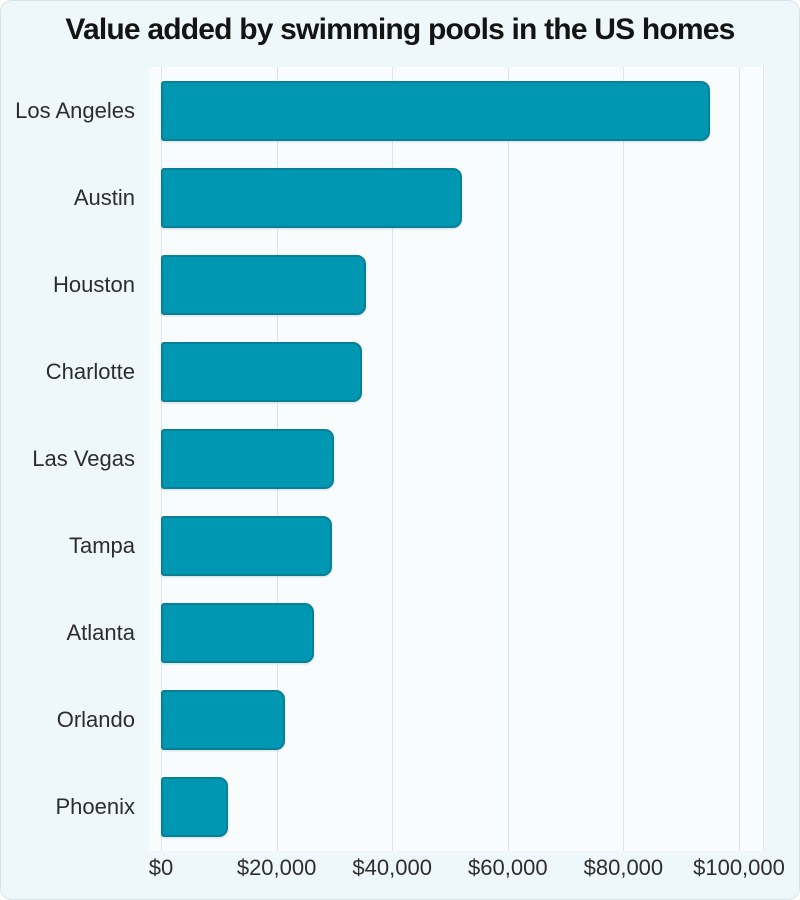 The image size is (800, 900). What do you see at coordinates (94, 284) in the screenshot?
I see `y-axis-label-houston: Houston` at bounding box center [94, 284].